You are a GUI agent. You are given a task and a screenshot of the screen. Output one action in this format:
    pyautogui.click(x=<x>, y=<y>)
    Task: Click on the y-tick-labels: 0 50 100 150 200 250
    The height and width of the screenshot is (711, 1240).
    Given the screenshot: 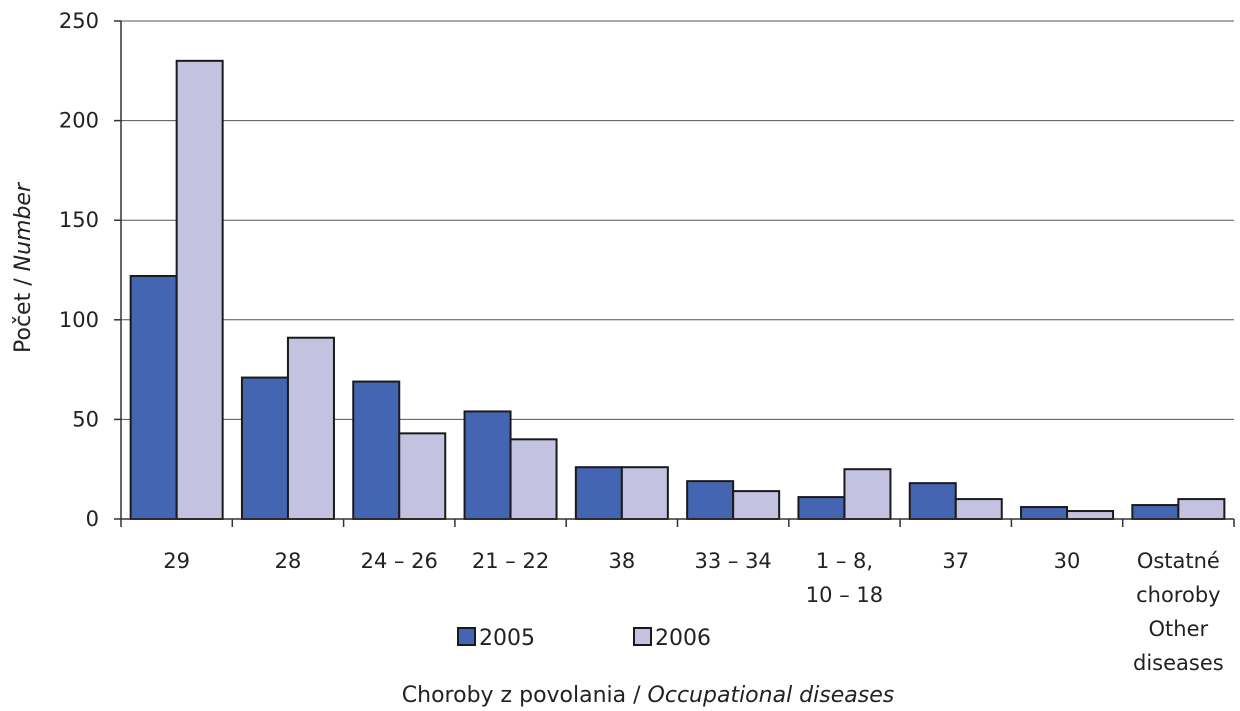 What is the action you would take?
    pyautogui.click(x=79, y=270)
    